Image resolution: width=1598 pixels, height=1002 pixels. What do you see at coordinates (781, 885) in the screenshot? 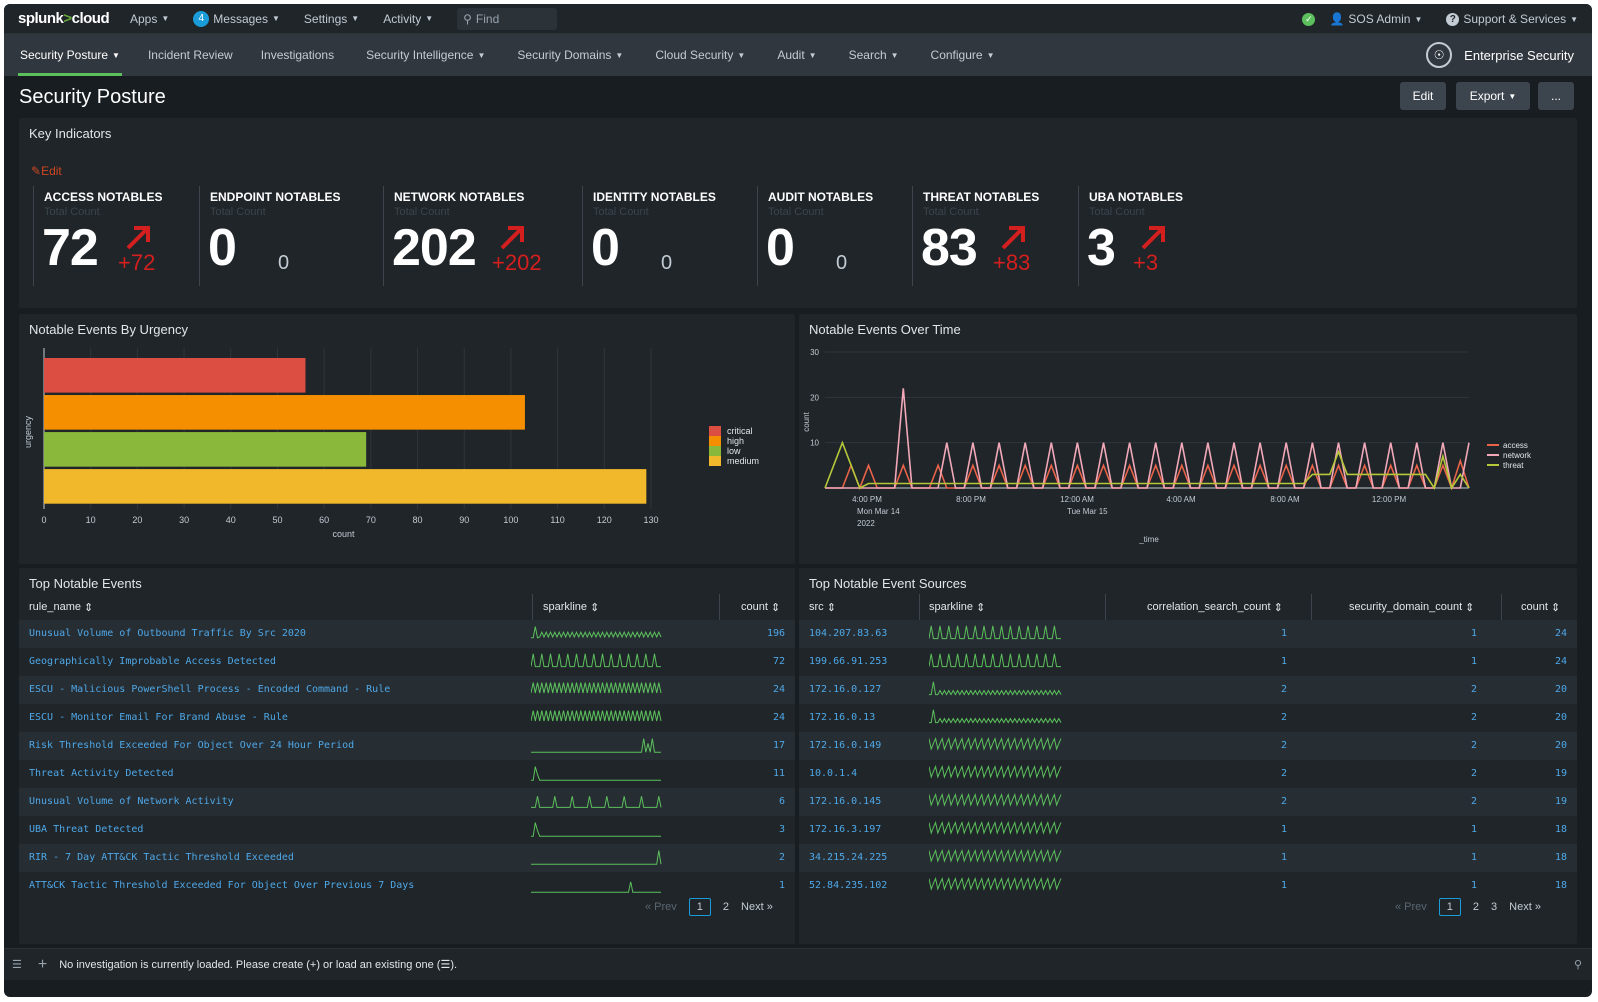
I see `count-value: 1` at bounding box center [781, 885].